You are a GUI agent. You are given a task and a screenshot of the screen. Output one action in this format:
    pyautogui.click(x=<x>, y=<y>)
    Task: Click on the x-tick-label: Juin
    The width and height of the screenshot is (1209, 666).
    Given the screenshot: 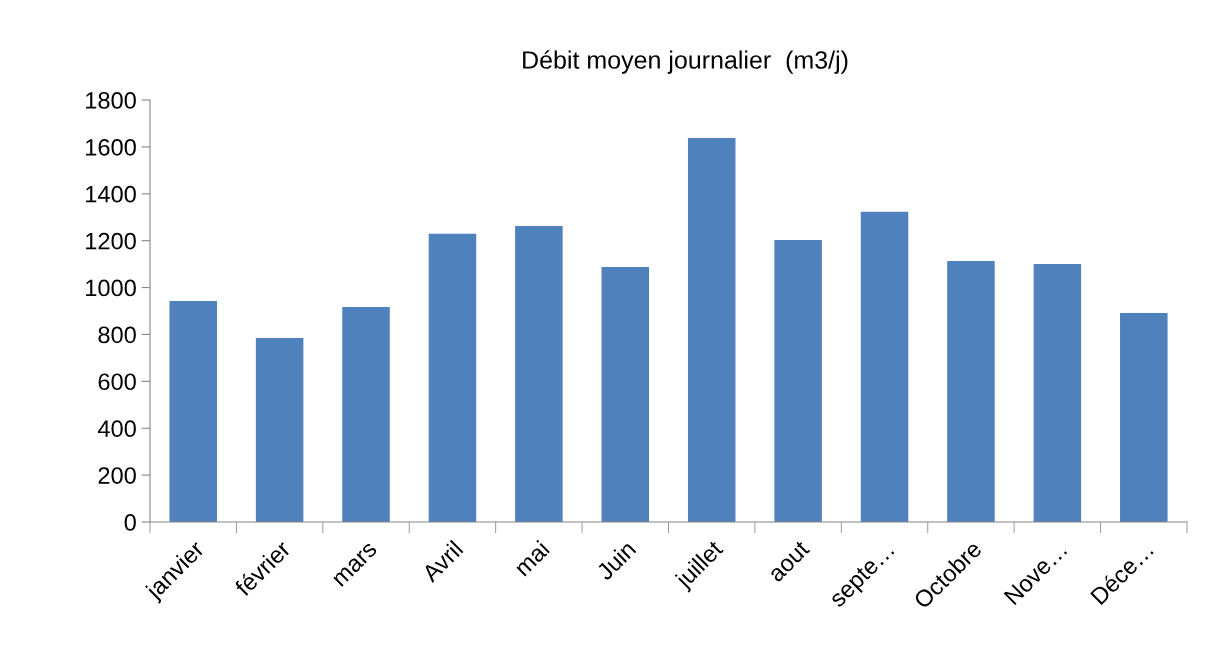 What is the action you would take?
    pyautogui.click(x=615, y=560)
    